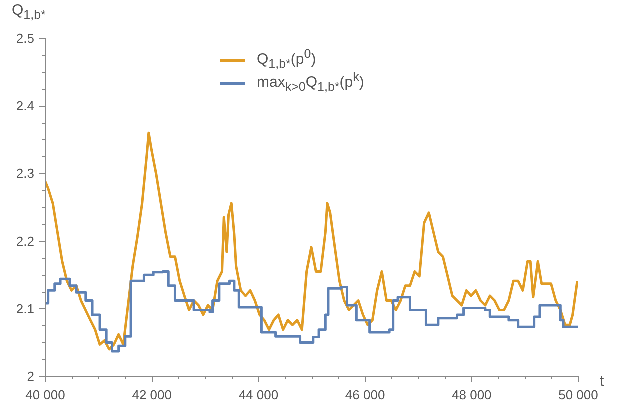 The image size is (634, 413). I want to click on y-tick-label: 2.2, so click(25, 241).